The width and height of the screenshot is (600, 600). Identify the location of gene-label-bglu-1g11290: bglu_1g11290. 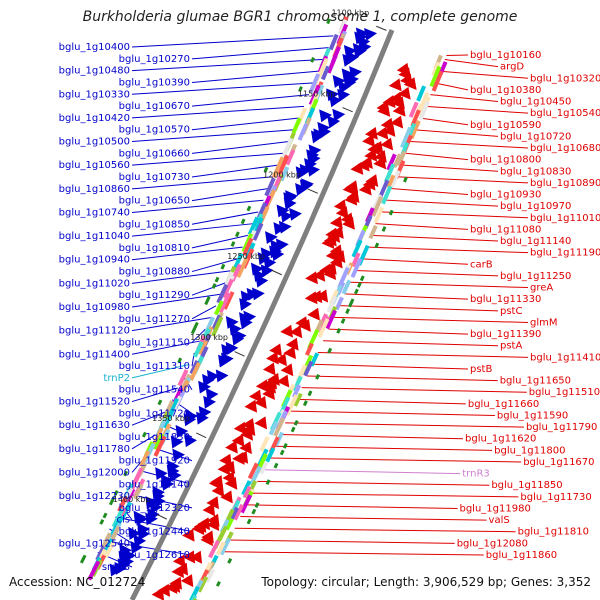
(154, 295).